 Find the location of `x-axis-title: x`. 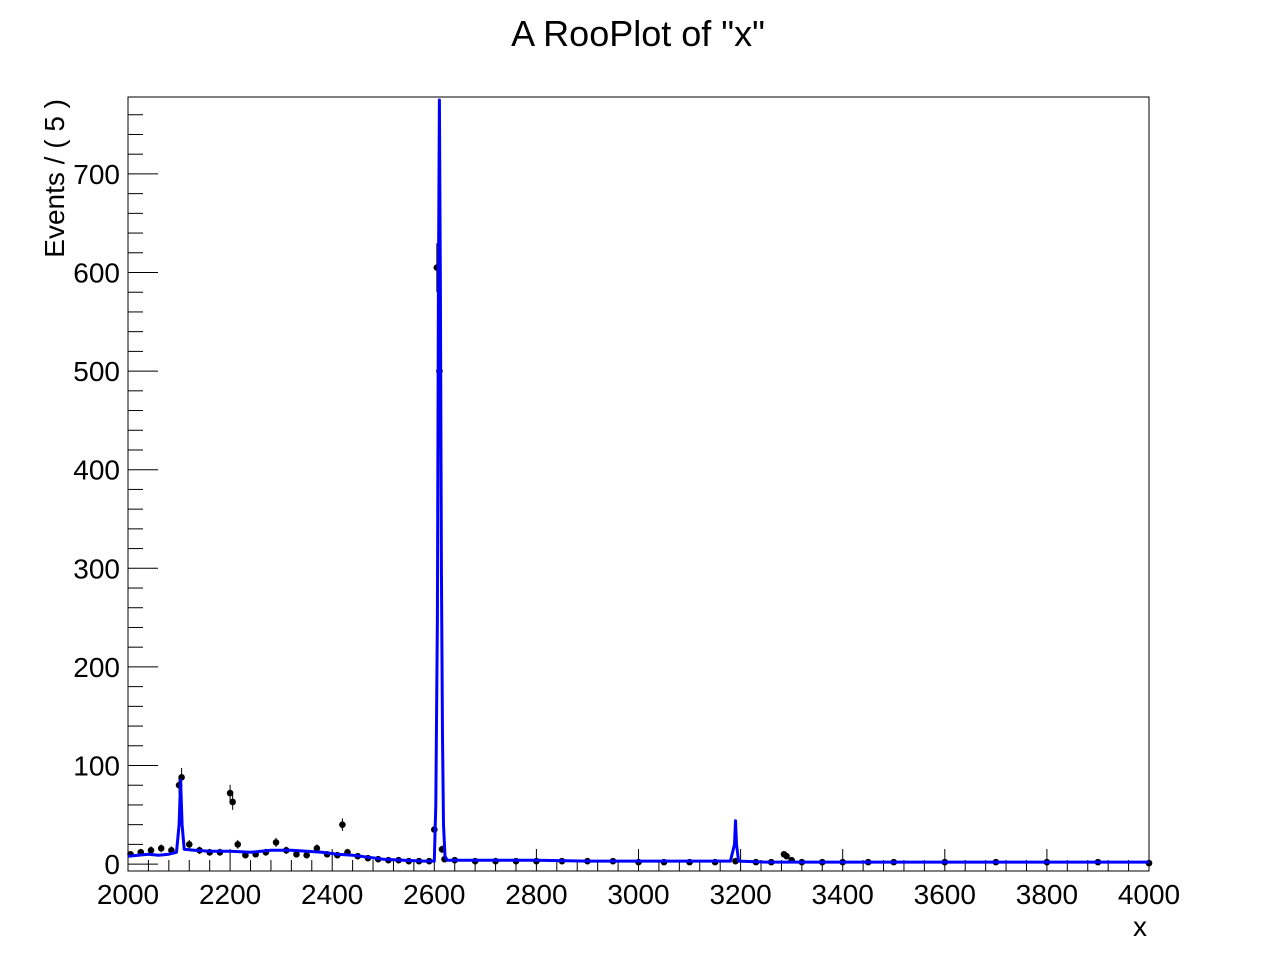

x-axis-title: x is located at coordinates (1140, 926).